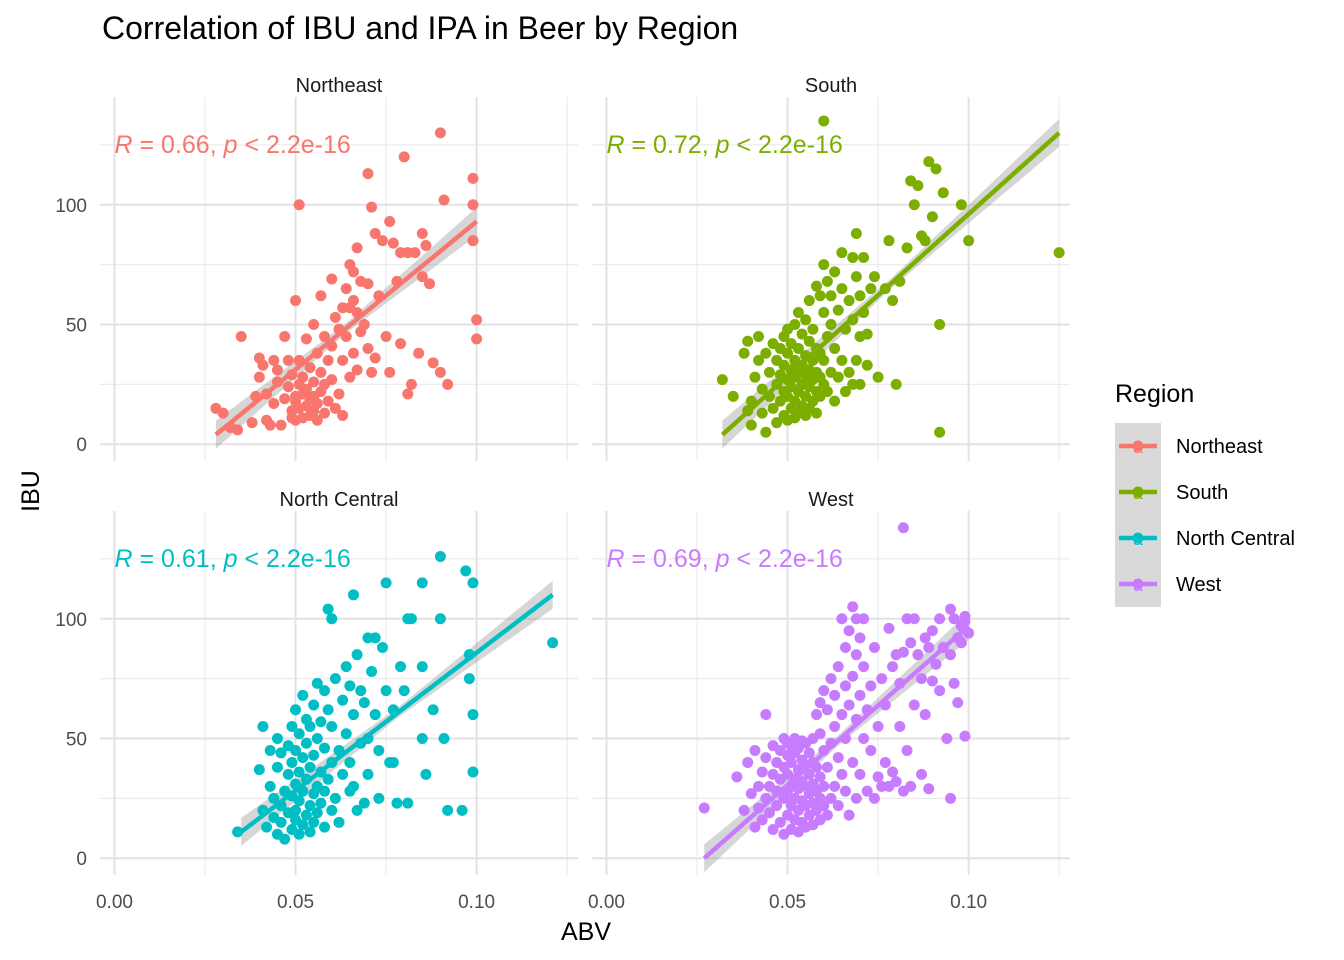 This screenshot has width=1344, height=960. What do you see at coordinates (232, 559) in the screenshot?
I see `annotation-north-central: R = 0.61, p < 2.2e-16` at bounding box center [232, 559].